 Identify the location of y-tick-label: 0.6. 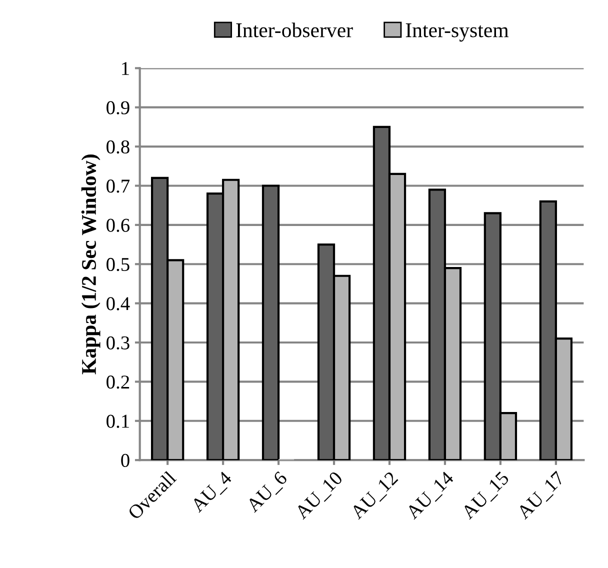
(118, 225).